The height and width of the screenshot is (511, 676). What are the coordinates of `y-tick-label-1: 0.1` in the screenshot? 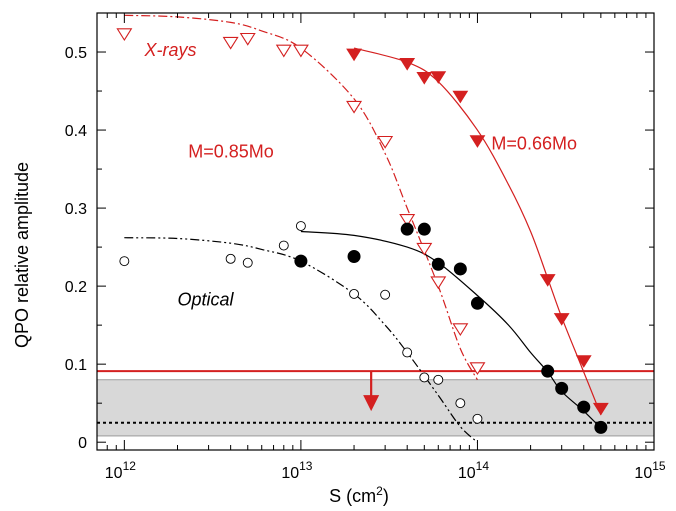 It's located at (76, 365).